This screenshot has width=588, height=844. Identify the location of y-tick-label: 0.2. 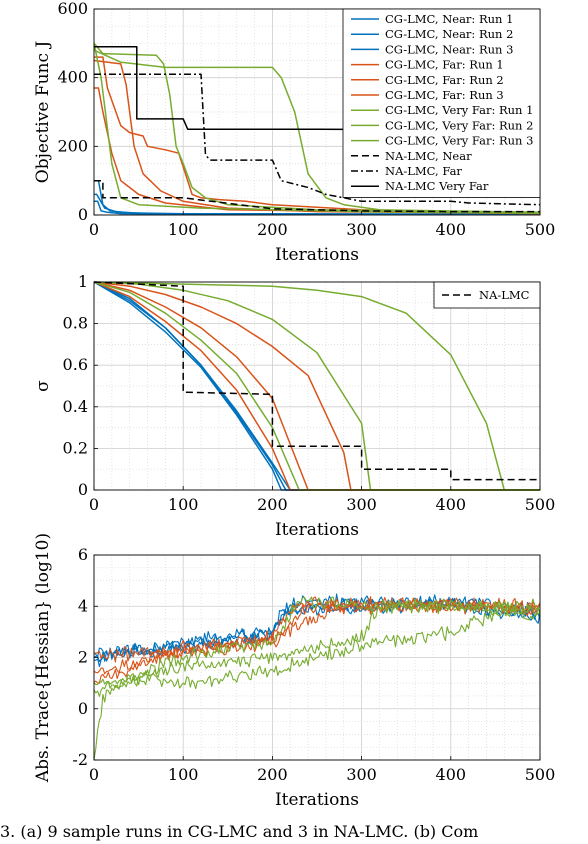
(75, 447).